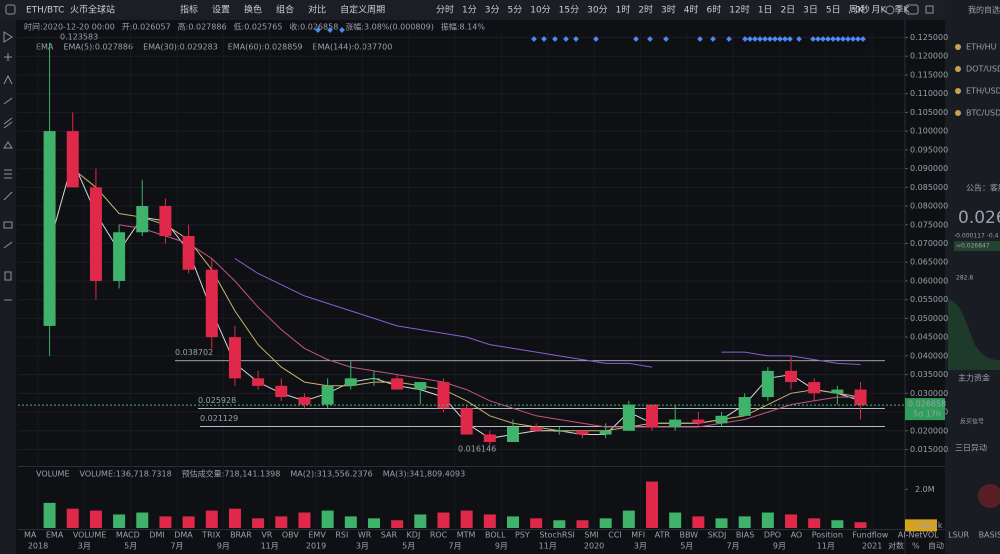 This screenshot has width=1000, height=554. What do you see at coordinates (8, 101) in the screenshot?
I see `tool-line` at bounding box center [8, 101].